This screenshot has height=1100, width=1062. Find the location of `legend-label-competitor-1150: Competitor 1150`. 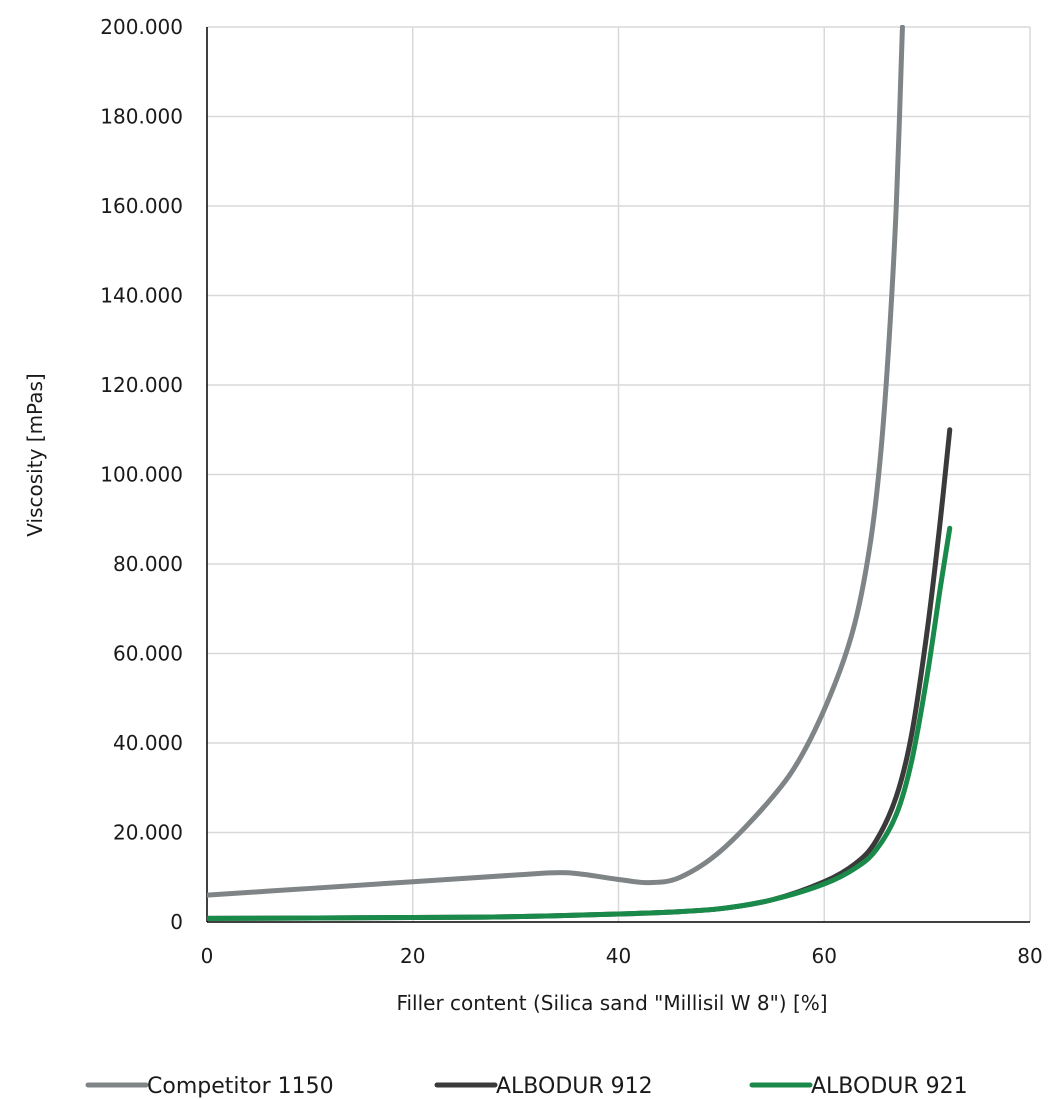

legend-label-competitor-1150: Competitor 1150 is located at coordinates (240, 1086).